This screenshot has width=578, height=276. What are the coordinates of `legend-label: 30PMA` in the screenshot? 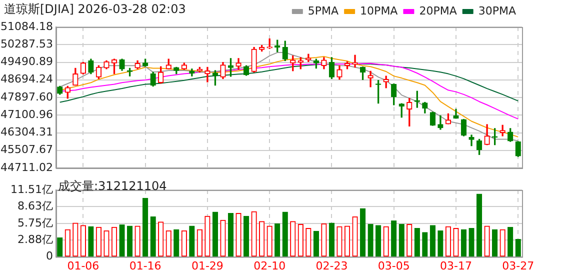 It's located at (497, 11).